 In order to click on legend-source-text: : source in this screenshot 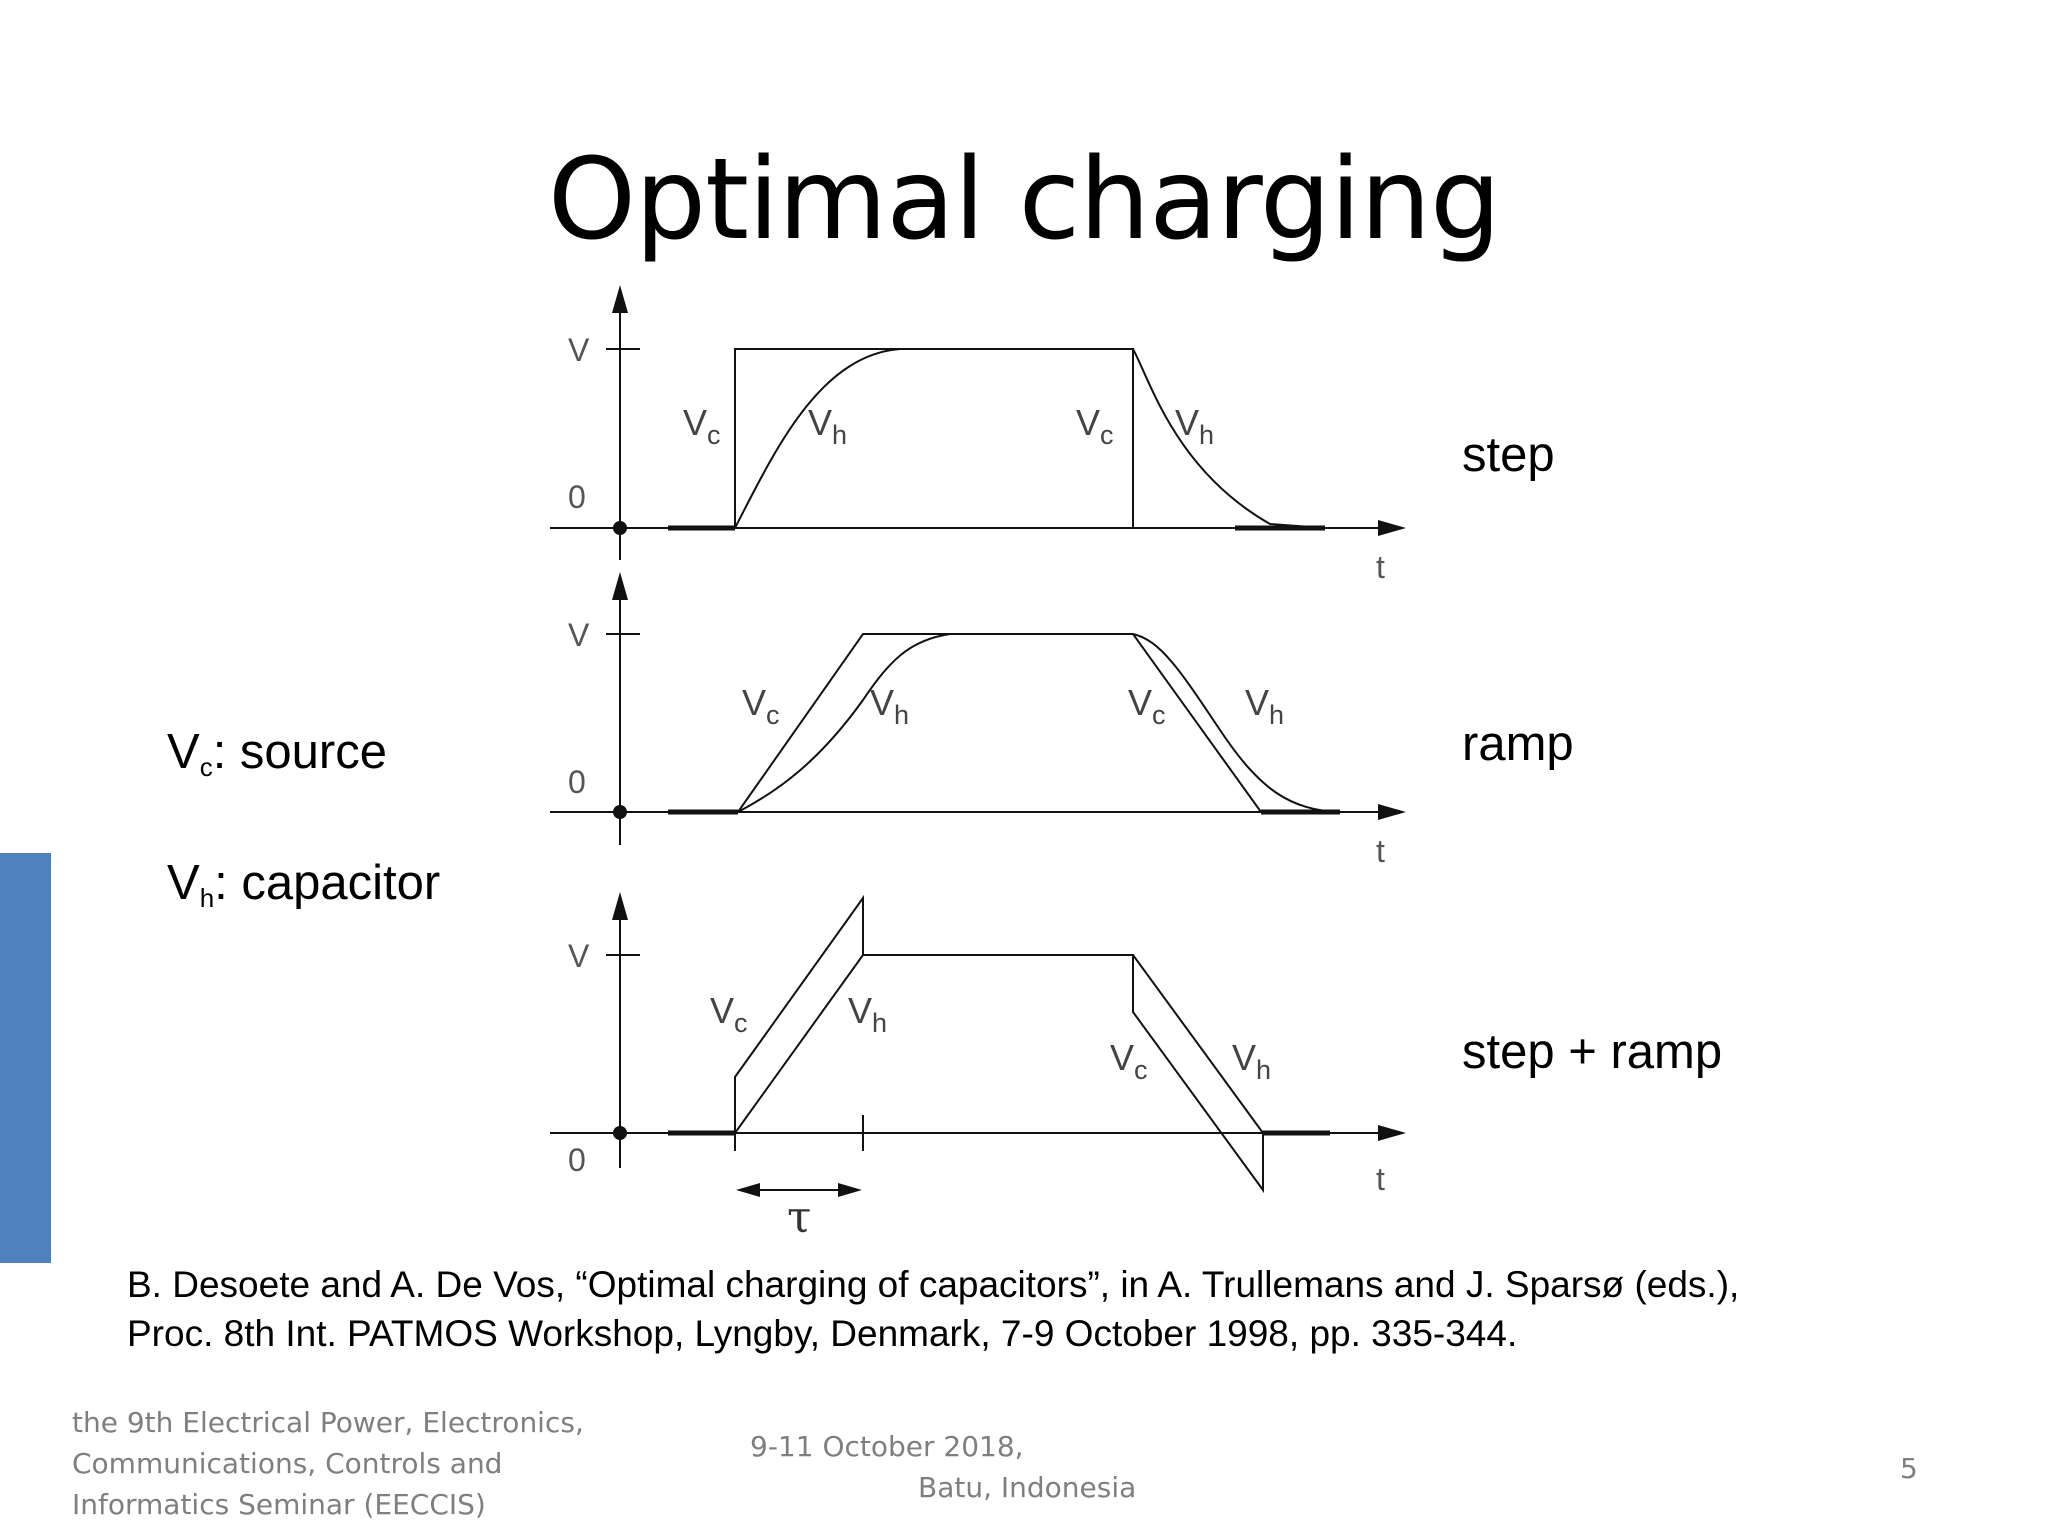, I will do `click(299, 752)`.